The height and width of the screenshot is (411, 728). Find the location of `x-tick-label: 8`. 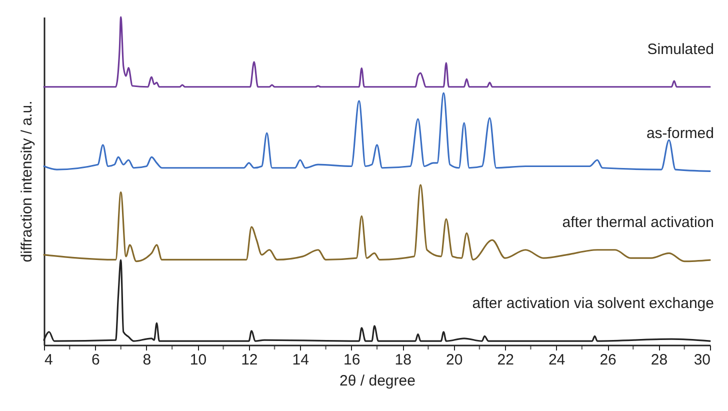

x-tick-label: 8 is located at coordinates (147, 360).